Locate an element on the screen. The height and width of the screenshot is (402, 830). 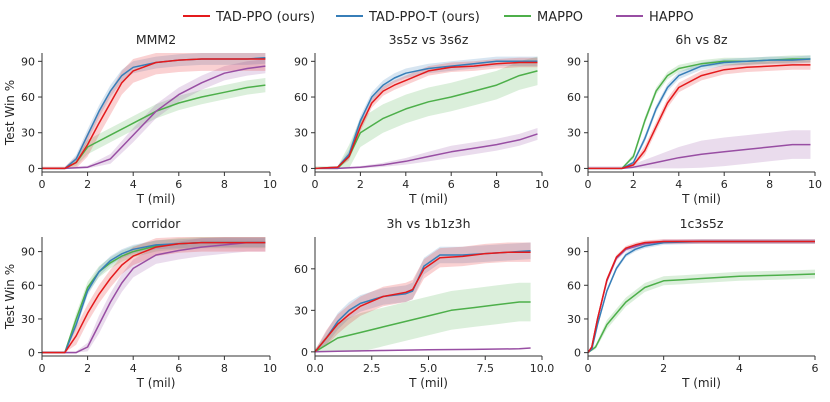
panel-3s5z-vs-3s6z: 3s5z vs 3s6z 0 2 4 6 8 10 0 30 60 90 T (mil) is located at coordinates (421, 119).